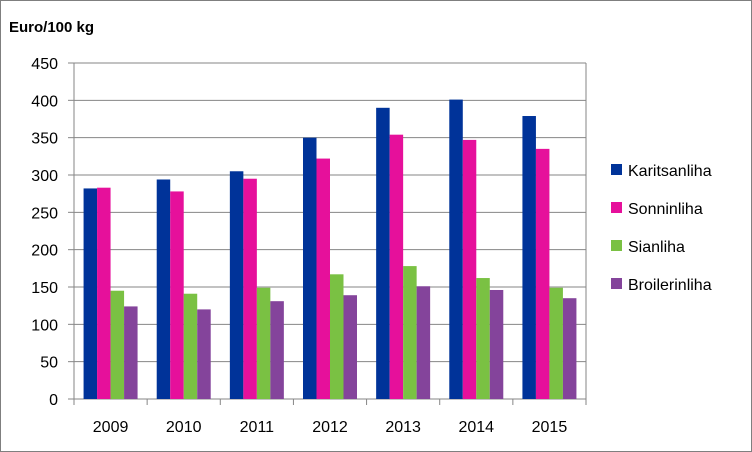 The width and height of the screenshot is (752, 452). Describe the element at coordinates (529, 257) in the screenshot. I see `bar-karitsanliha-2015` at that location.